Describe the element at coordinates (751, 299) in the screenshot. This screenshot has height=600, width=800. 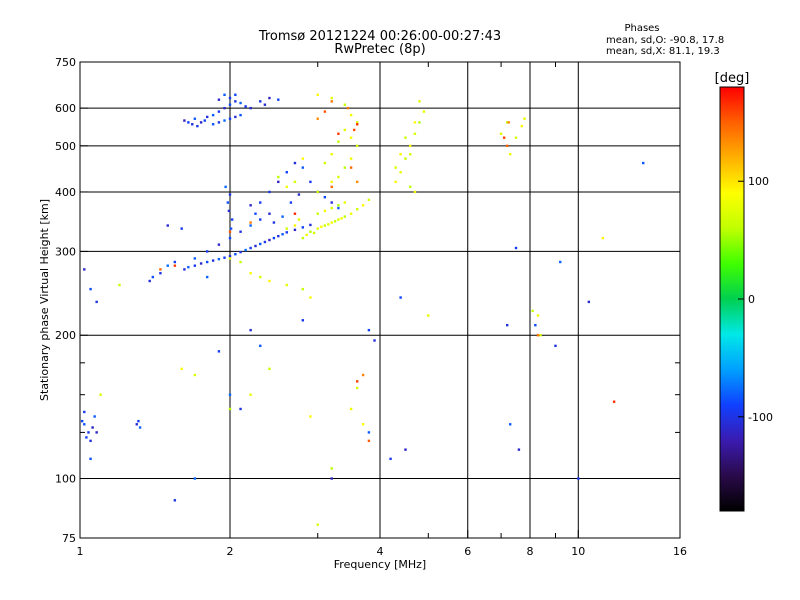
I see `colorbar-tick-label: 0` at that location.